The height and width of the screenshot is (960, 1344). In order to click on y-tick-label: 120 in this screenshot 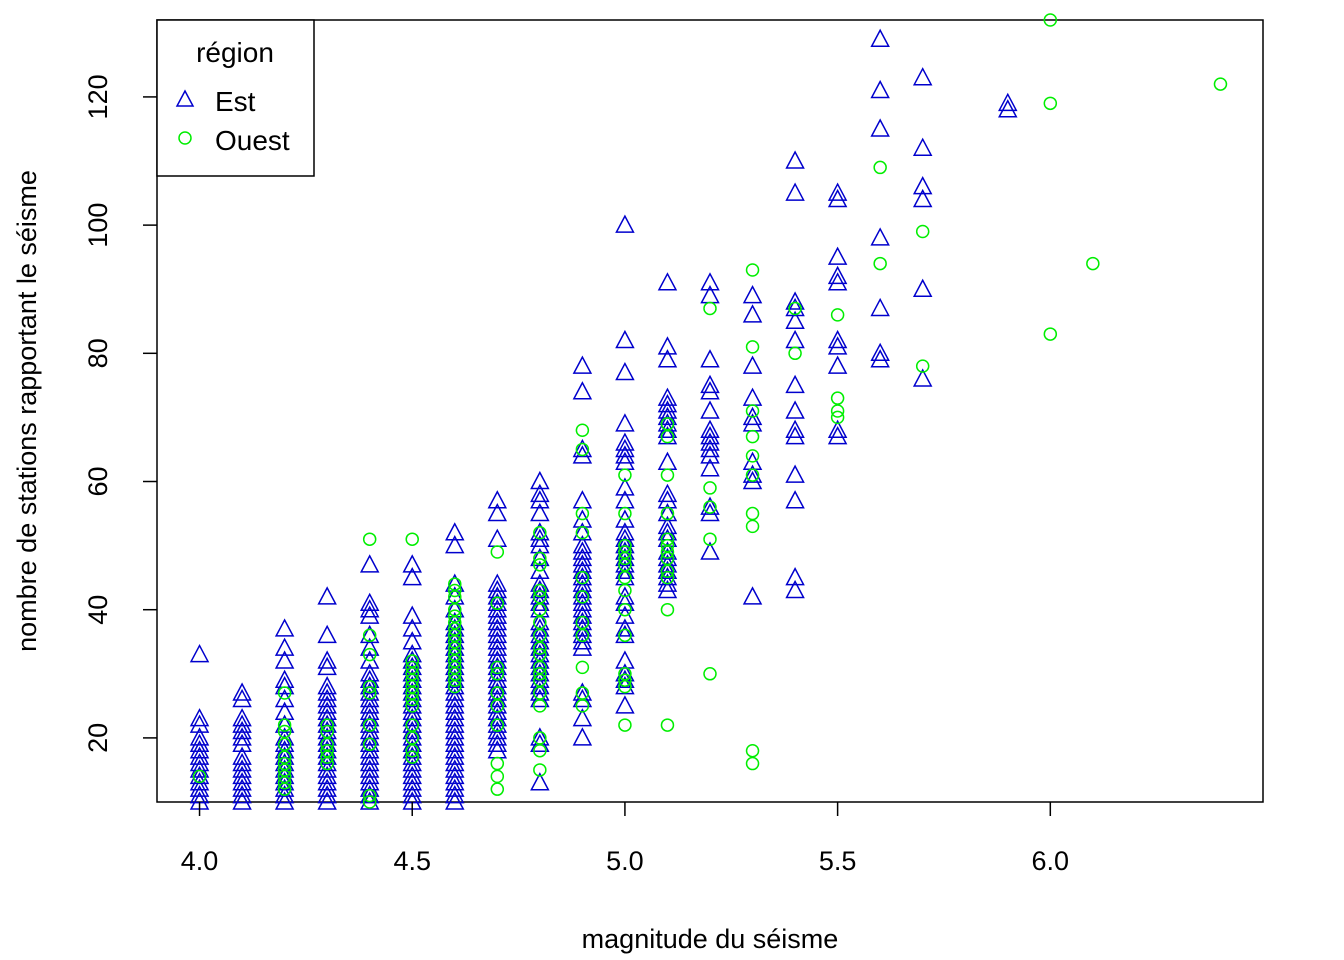, I will do `click(98, 96)`.